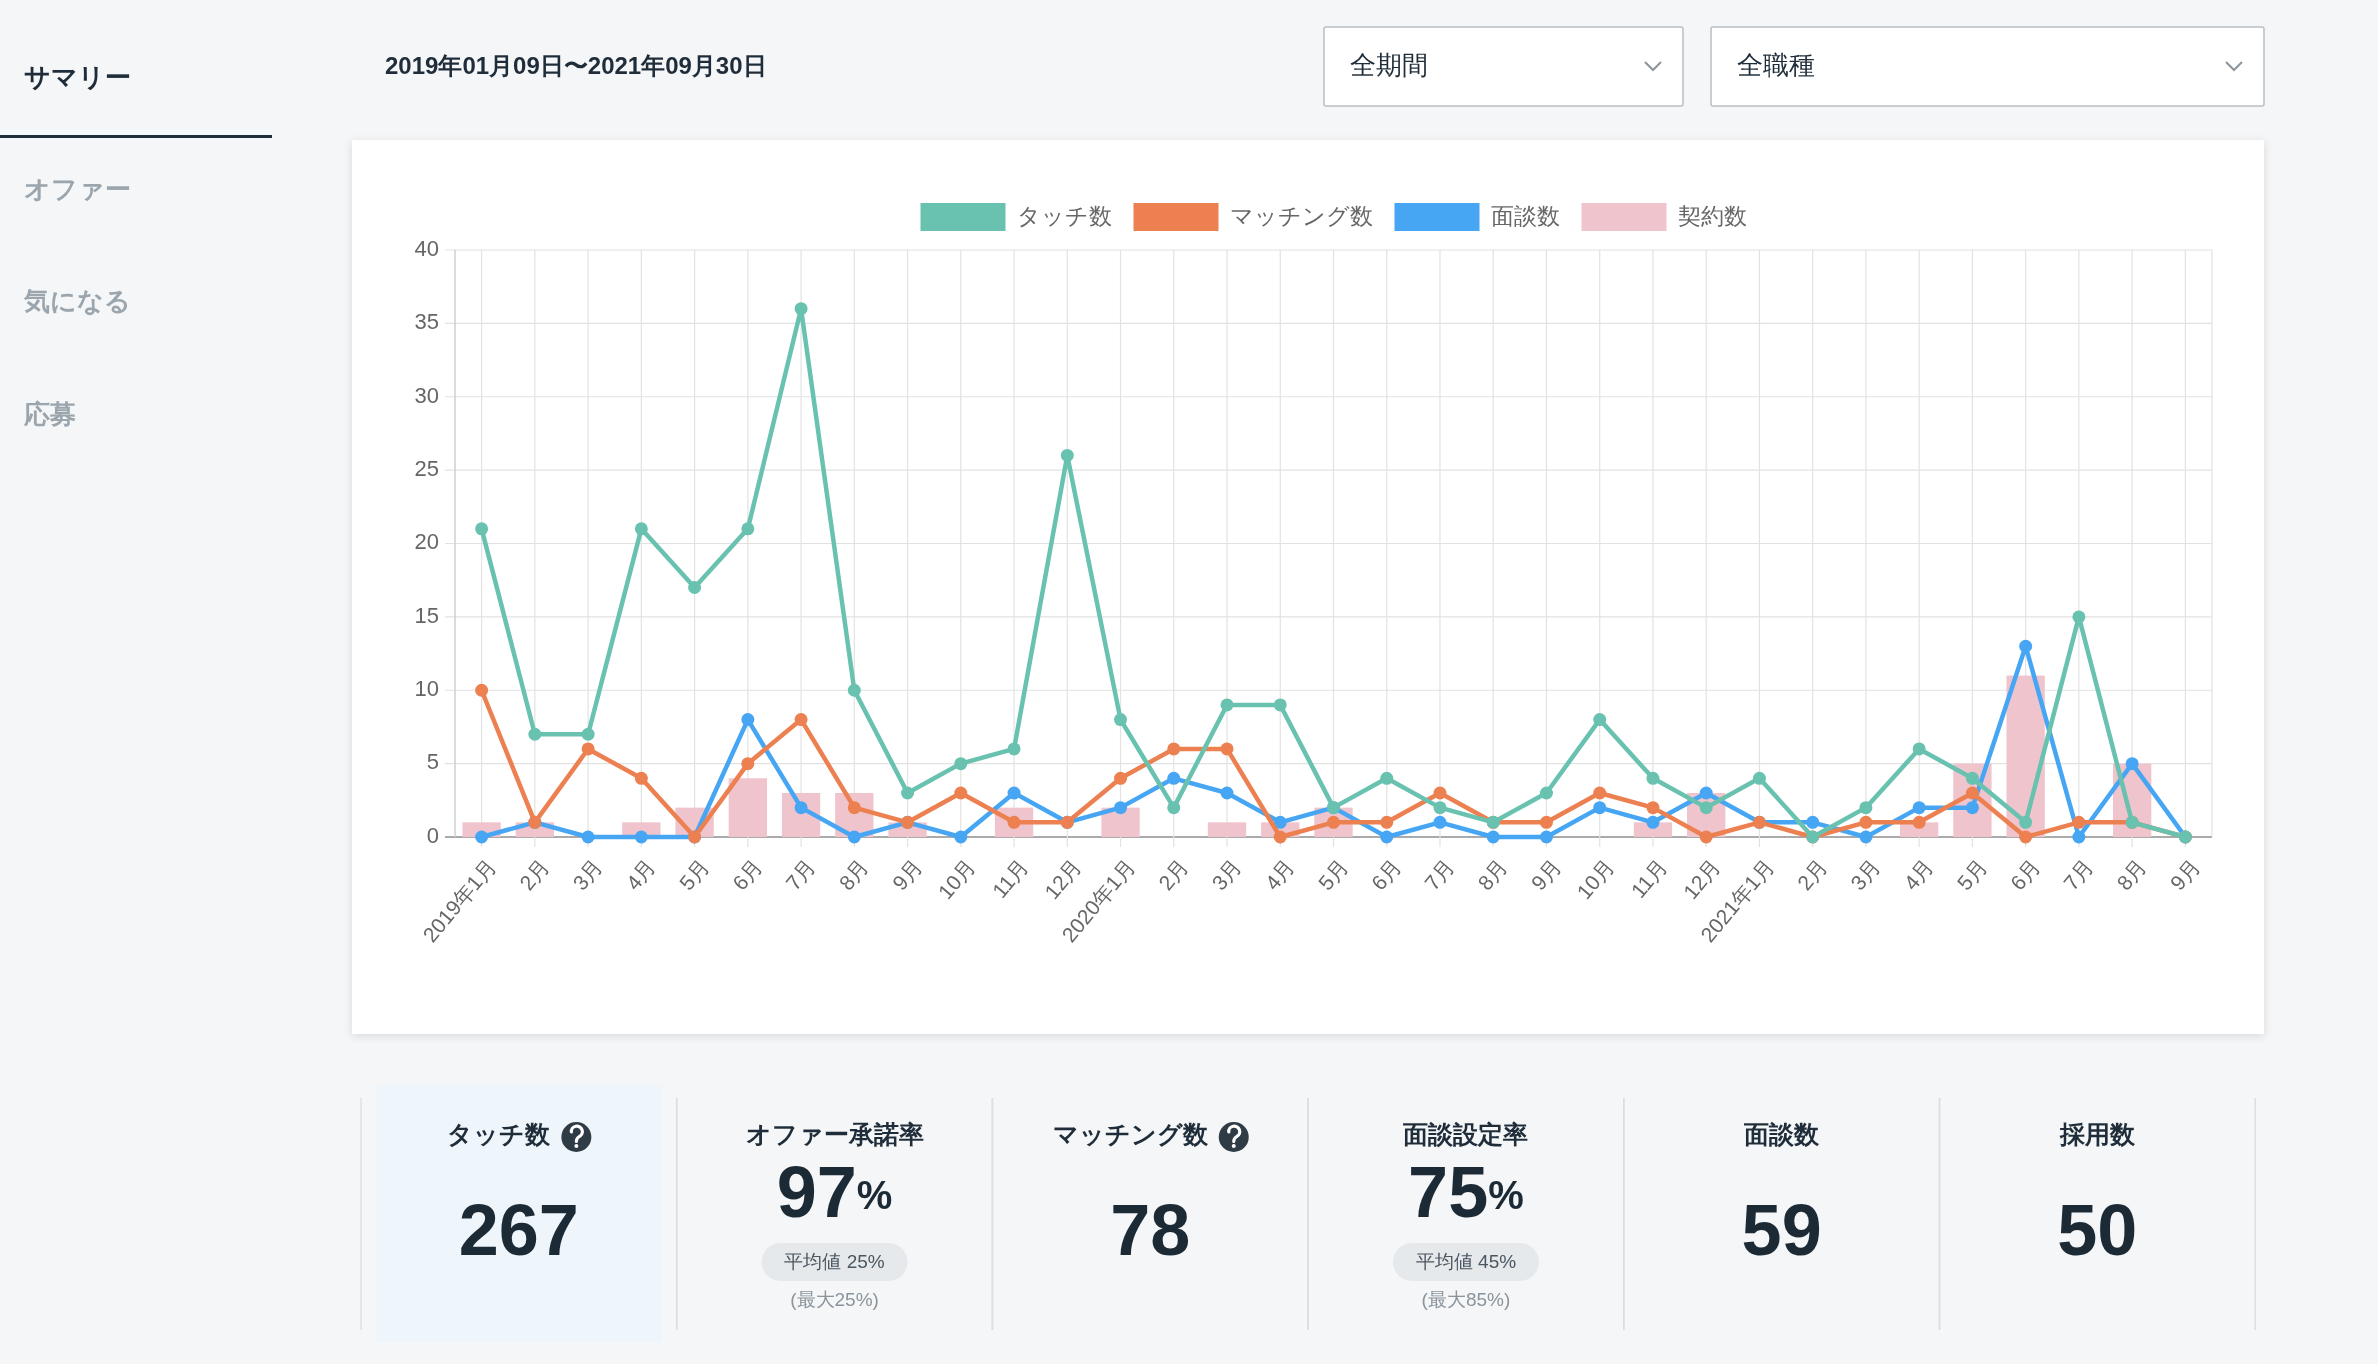 The image size is (2378, 1364). Describe the element at coordinates (426, 689) in the screenshot. I see `y-tick-label: 10` at that location.